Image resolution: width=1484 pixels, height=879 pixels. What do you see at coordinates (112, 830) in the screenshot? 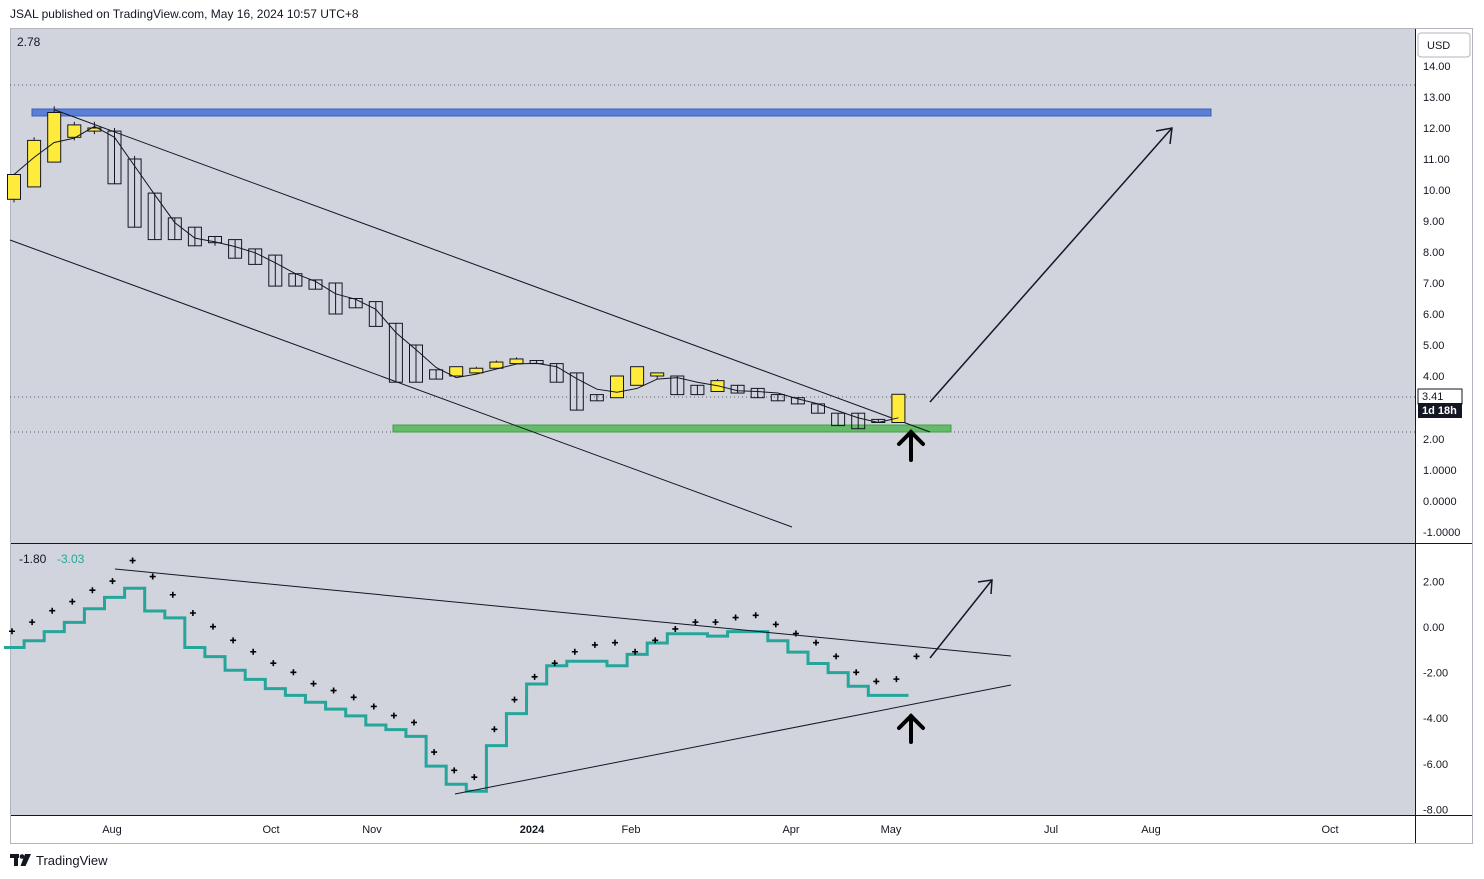
I see `time-tick-label: Aug` at bounding box center [112, 830].